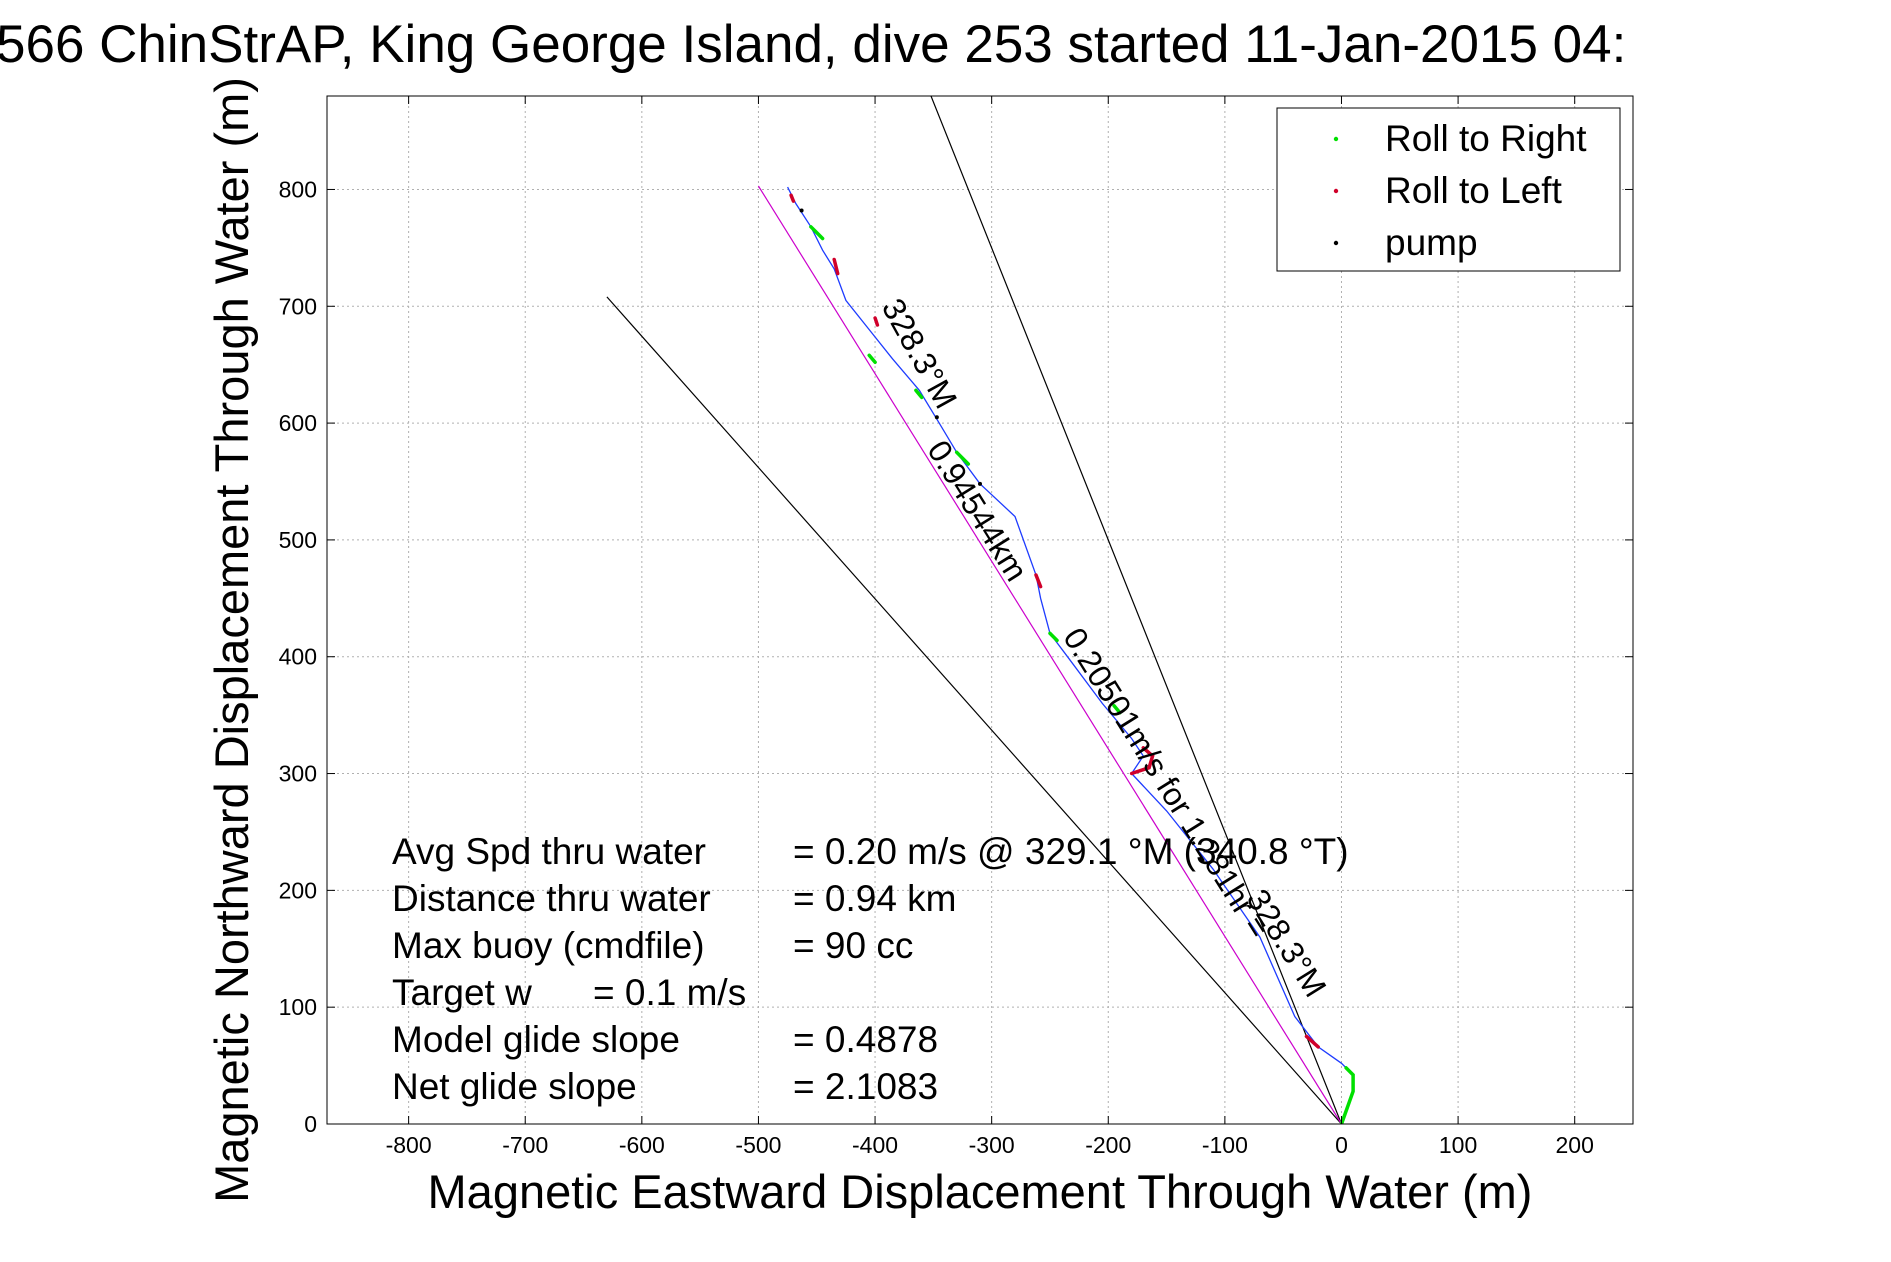  Describe the element at coordinates (1108, 1145) in the screenshot. I see `x-tick-label: -200` at that location.